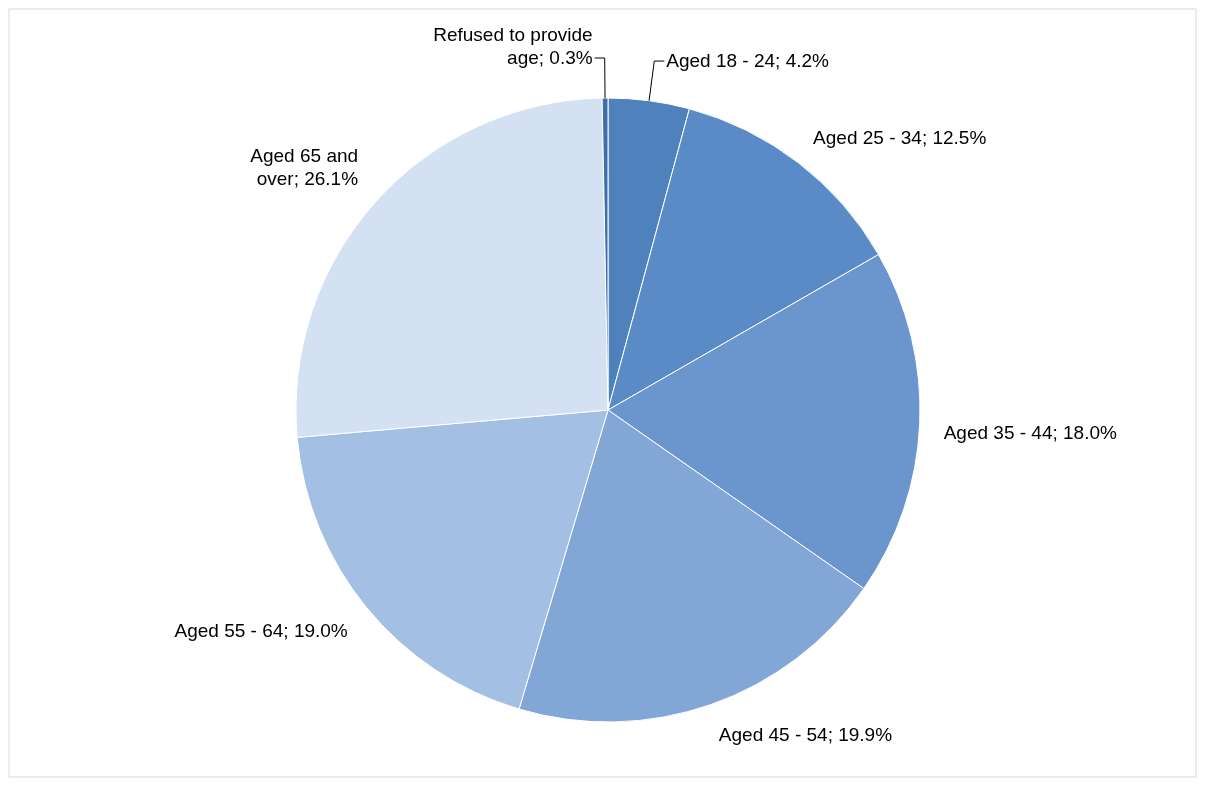 The width and height of the screenshot is (1205, 785). What do you see at coordinates (748, 61) in the screenshot?
I see `slice-label: Aged 18 - 24; 4.2%` at bounding box center [748, 61].